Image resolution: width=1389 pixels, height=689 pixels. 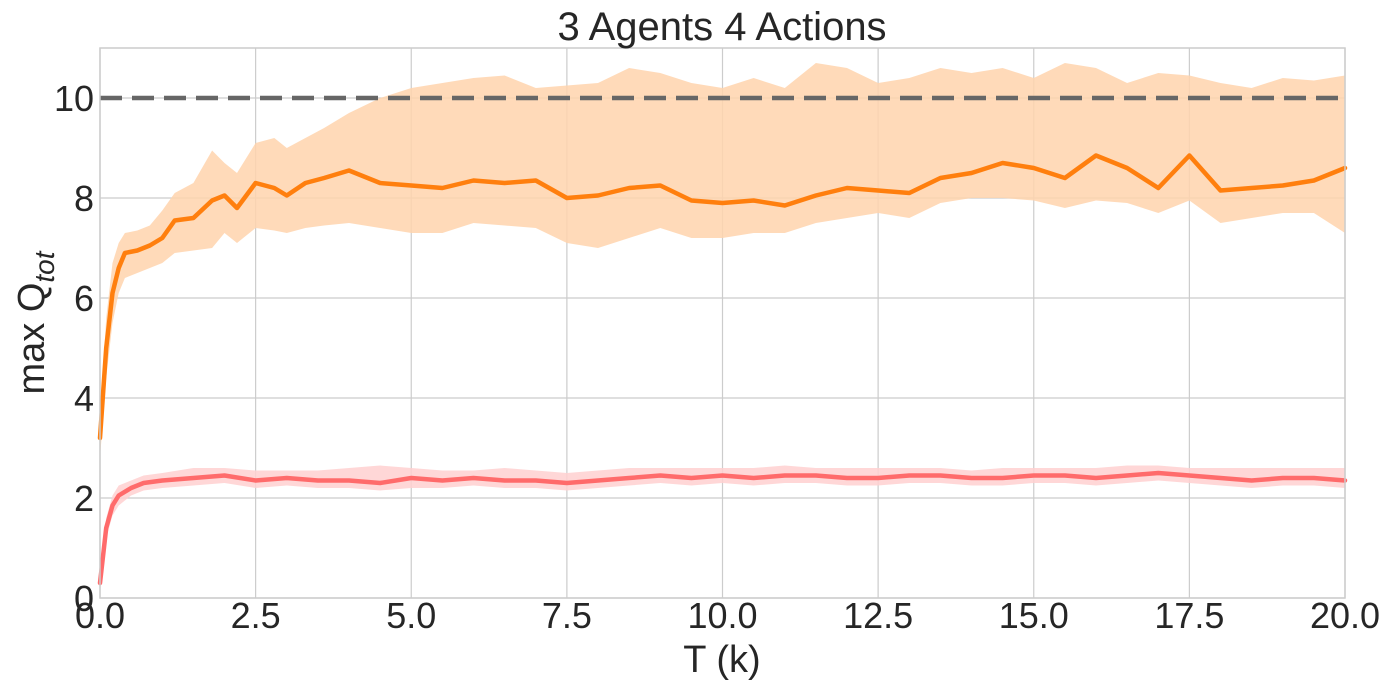 I want to click on y-tick-label: 6, so click(x=84, y=298).